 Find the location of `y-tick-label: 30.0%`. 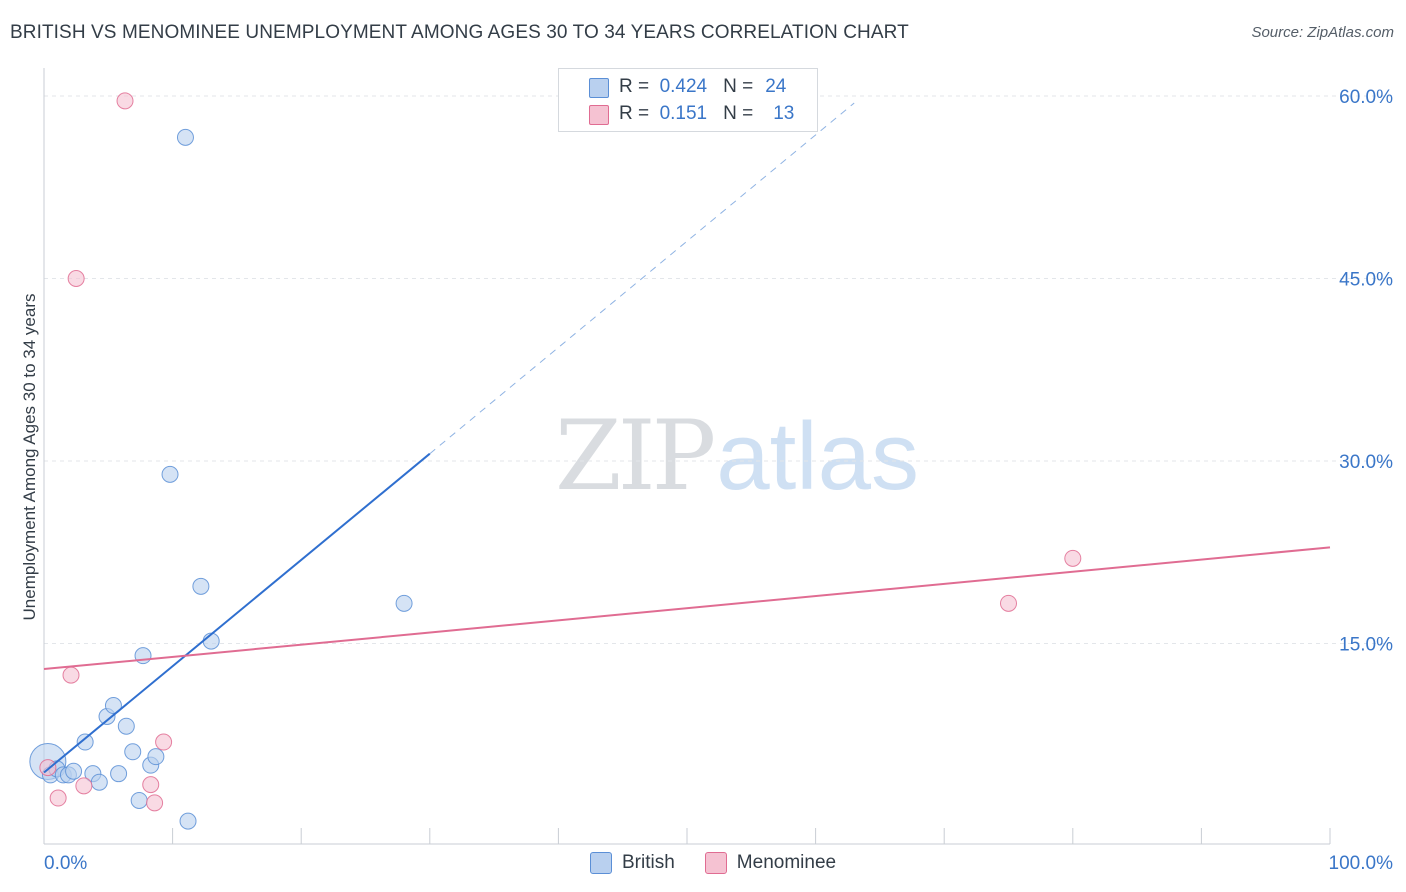

y-tick-label: 30.0% is located at coordinates (1366, 462).